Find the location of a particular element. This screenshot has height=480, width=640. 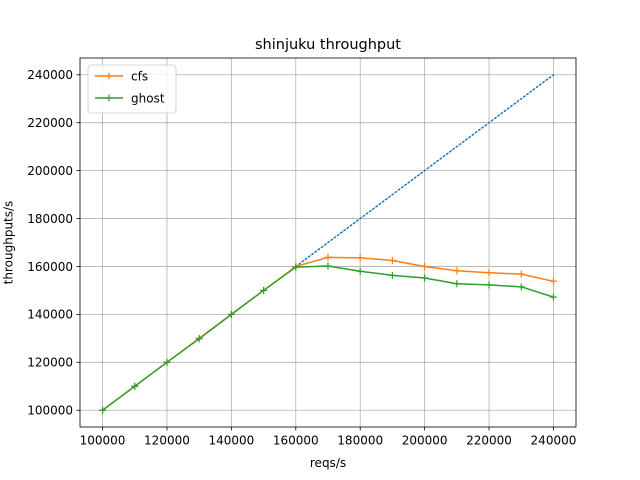

legend: cfs ghost is located at coordinates (132, 89).